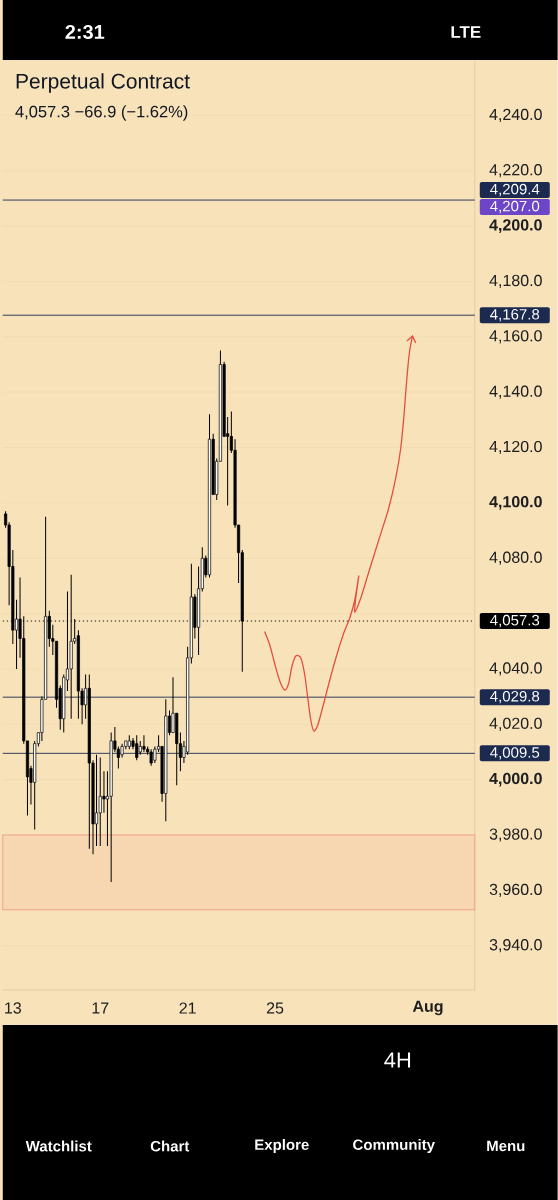 The height and width of the screenshot is (1200, 558). Describe the element at coordinates (515, 753) in the screenshot. I see `ref-line-label: 4,009.5` at that location.